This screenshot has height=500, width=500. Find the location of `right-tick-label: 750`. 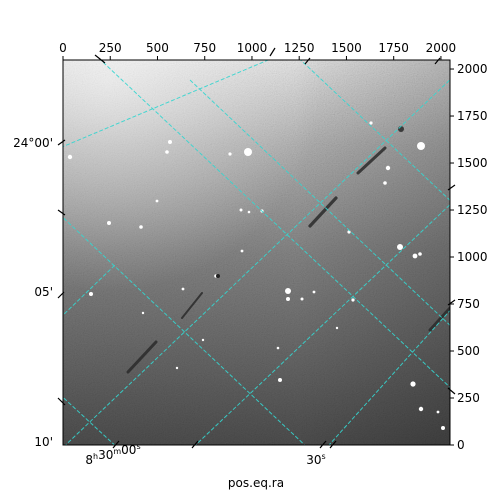

right-tick-label: 750 is located at coordinates (468, 304).